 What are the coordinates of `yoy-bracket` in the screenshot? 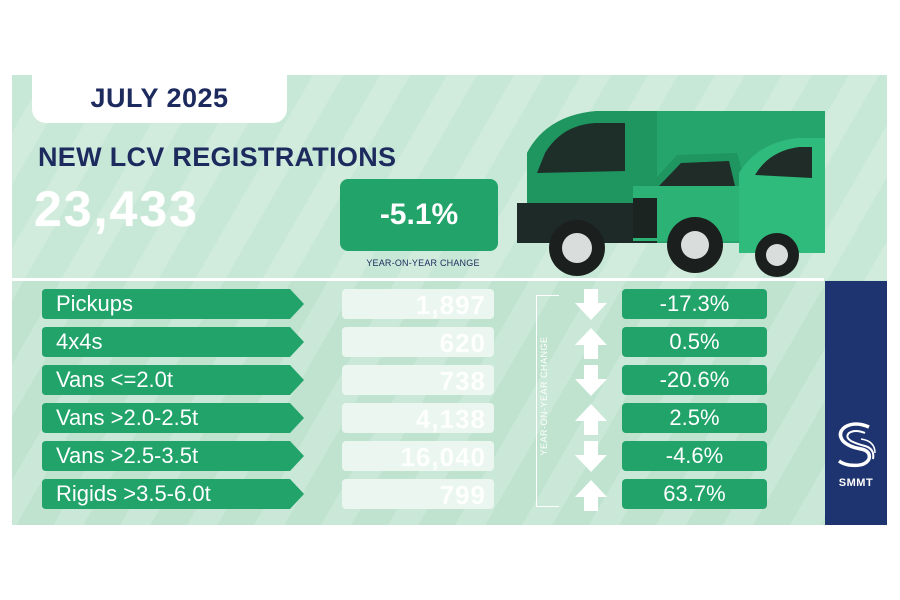 It's located at (547, 401).